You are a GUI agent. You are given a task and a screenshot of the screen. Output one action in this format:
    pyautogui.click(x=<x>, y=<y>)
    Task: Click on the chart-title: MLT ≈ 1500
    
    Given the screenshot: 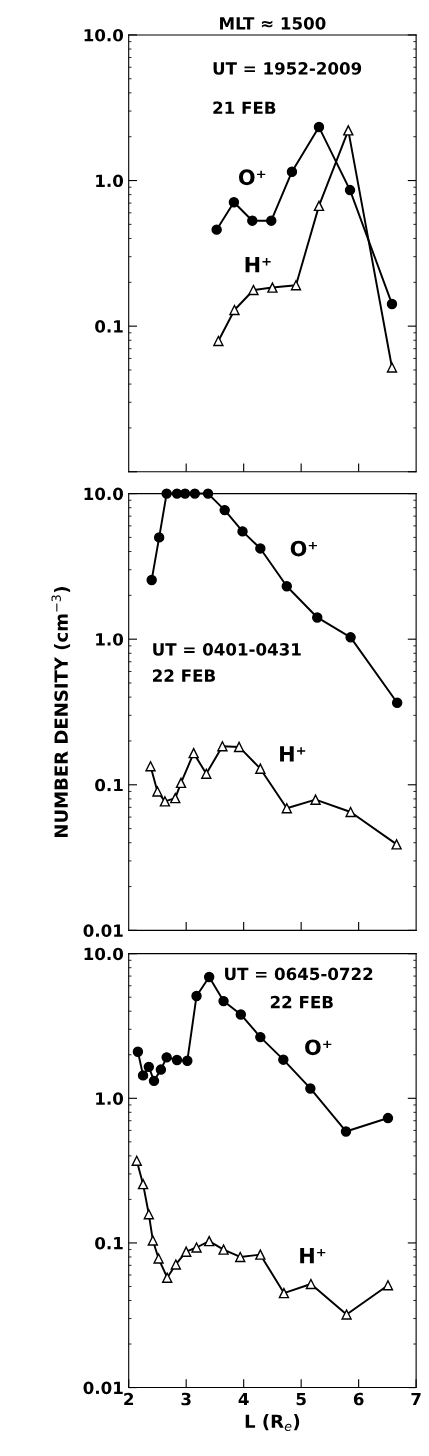 What is the action you would take?
    pyautogui.click(x=273, y=23)
    